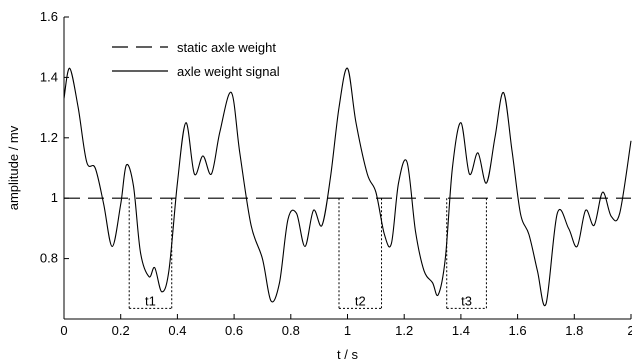 The width and height of the screenshot is (632, 363). I want to click on y-tick-label: 1.4, so click(49, 76).